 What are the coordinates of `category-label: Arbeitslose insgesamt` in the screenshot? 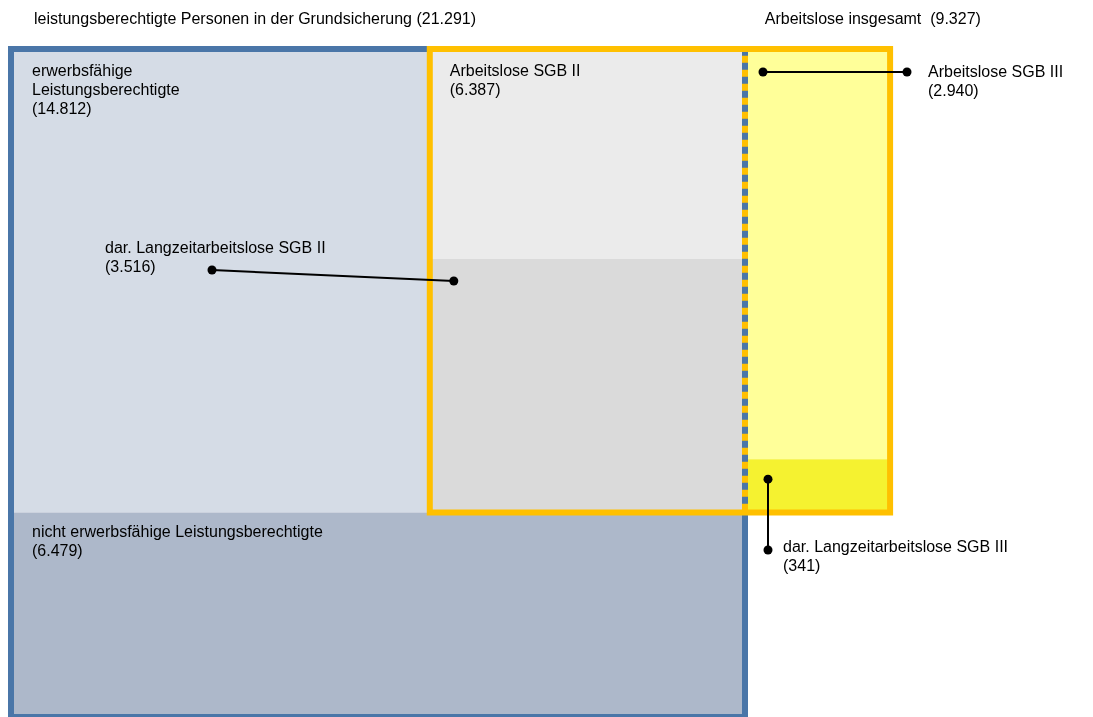 It's located at (845, 19).